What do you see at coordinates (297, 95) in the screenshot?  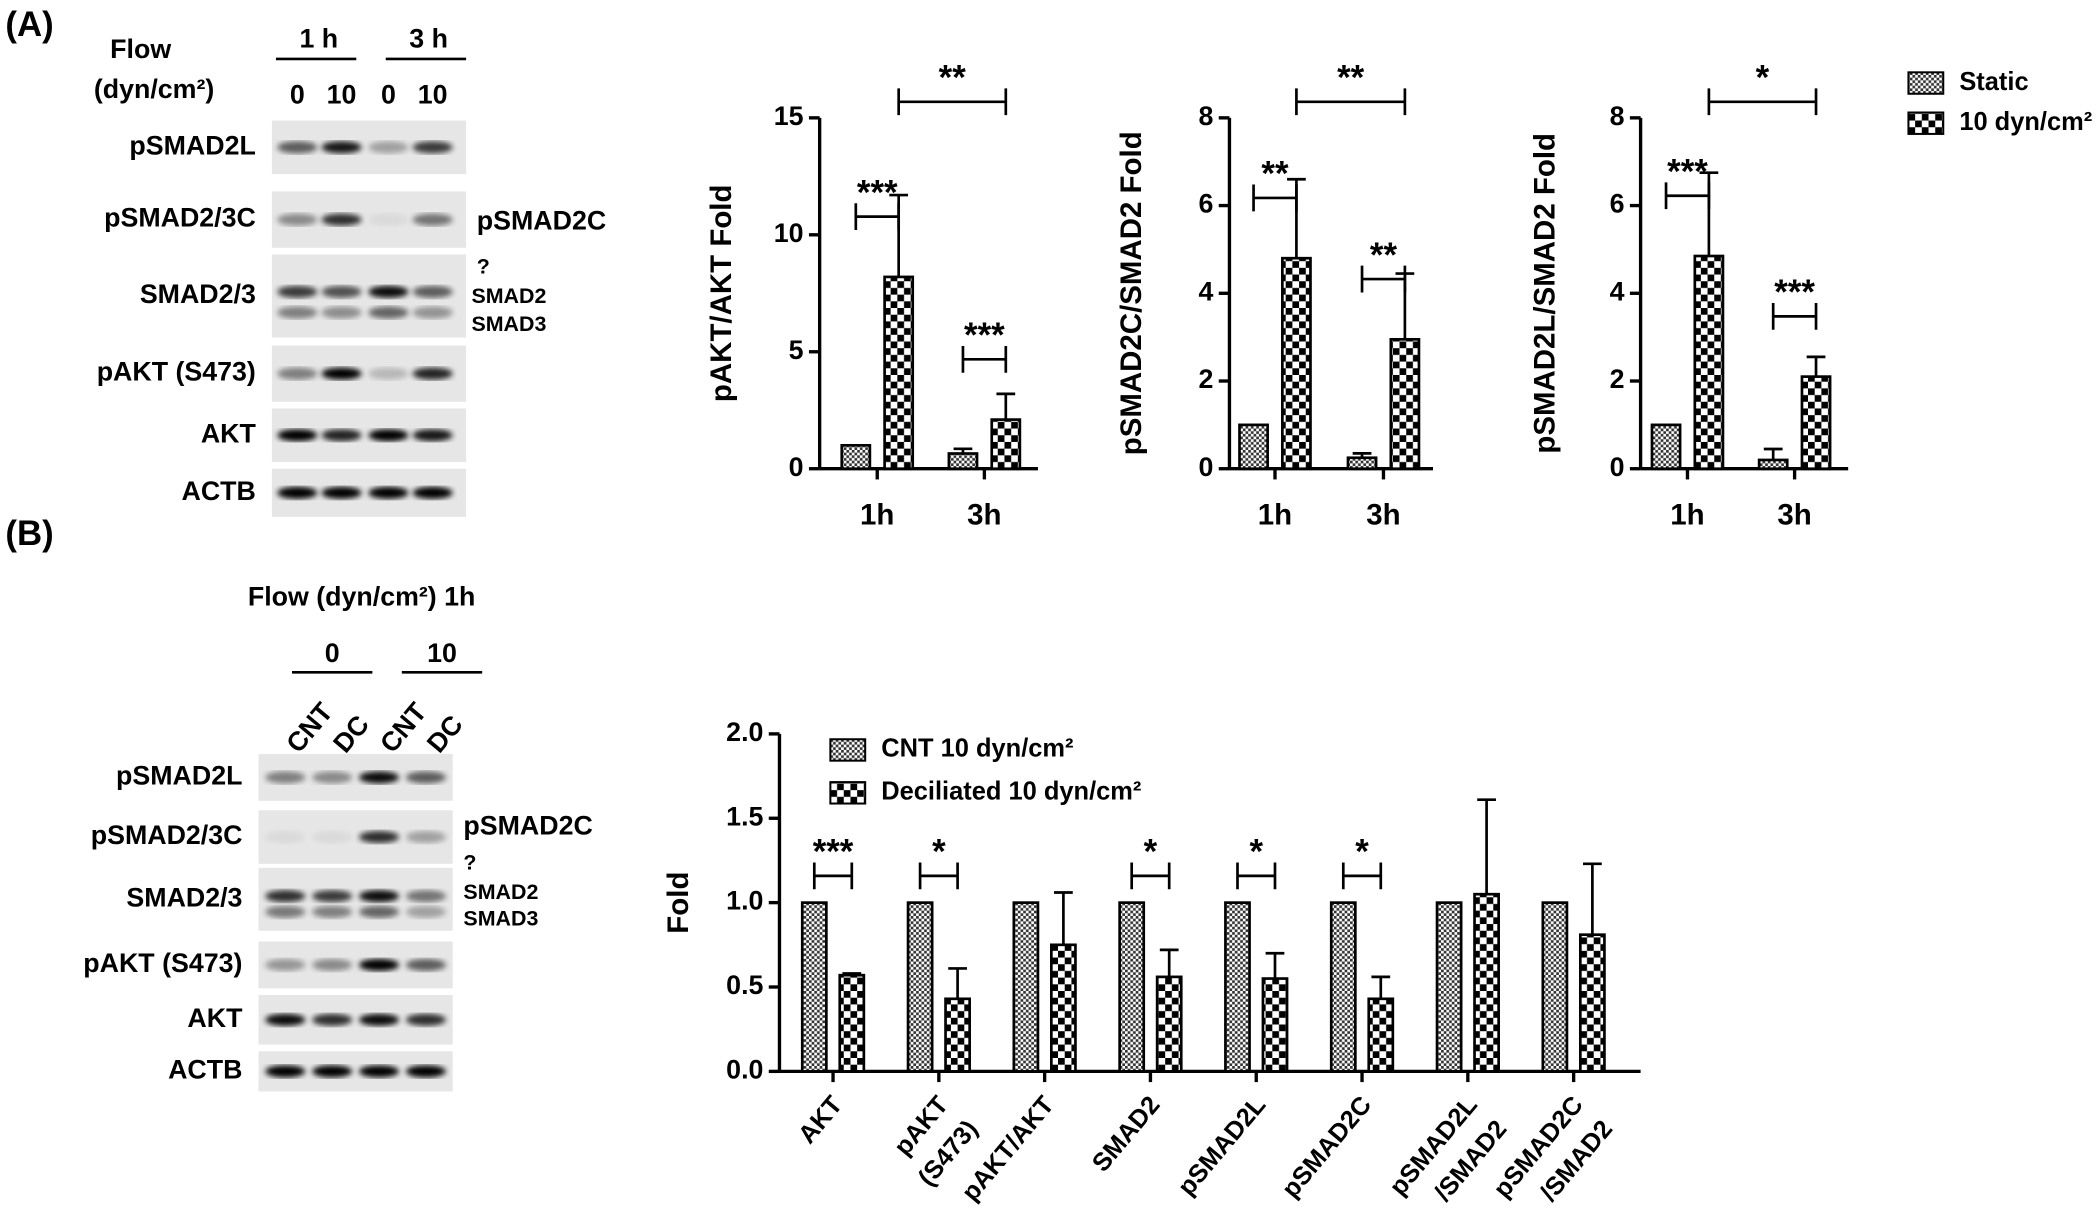 I see `lane-label: 0` at bounding box center [297, 95].